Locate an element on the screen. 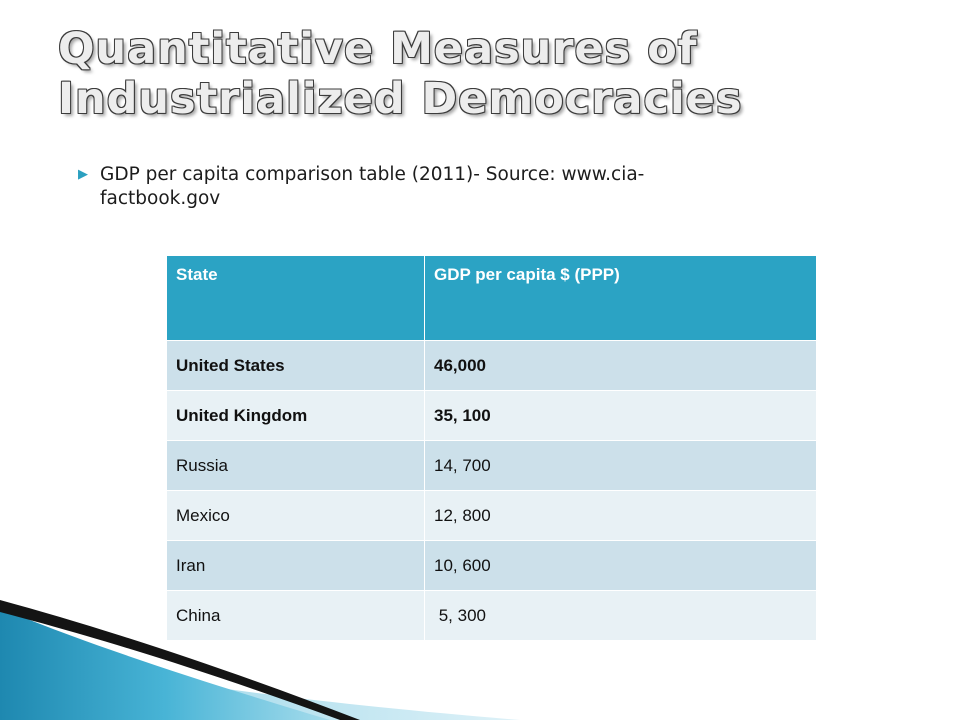 The image size is (960, 720). table-row: Iran 10, 600 is located at coordinates (491, 565).